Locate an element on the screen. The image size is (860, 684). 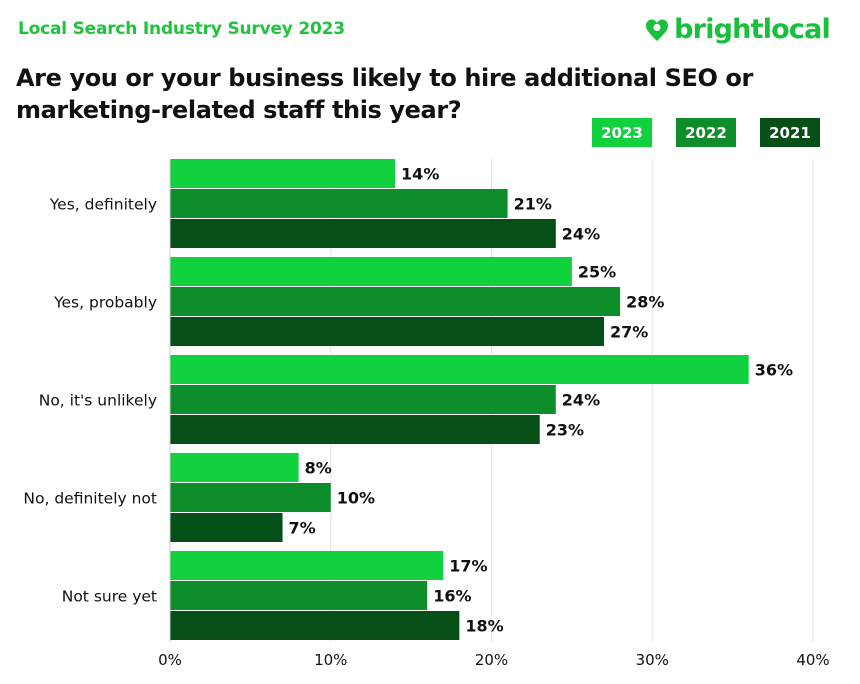
brand-logo: brightlocal is located at coordinates (737, 29).